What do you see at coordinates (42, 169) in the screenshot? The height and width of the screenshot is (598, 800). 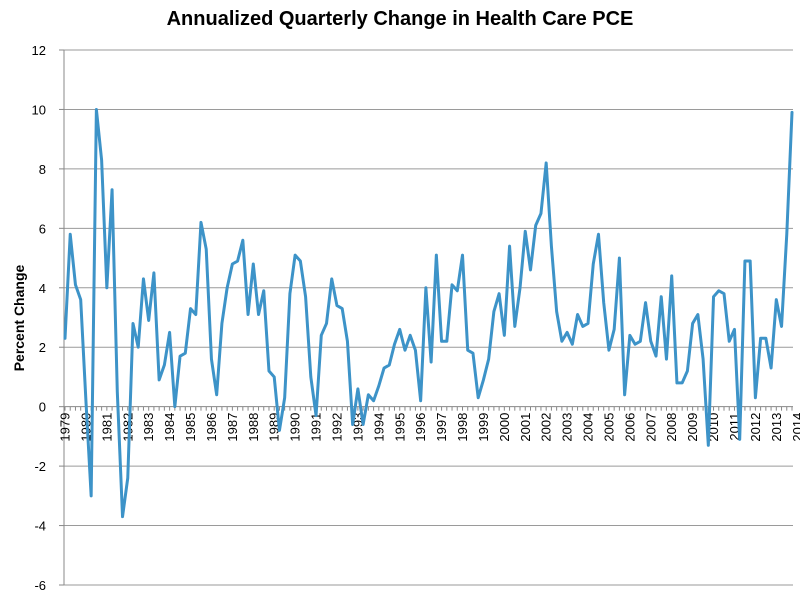 I see `y-tick-label: 8` at bounding box center [42, 169].